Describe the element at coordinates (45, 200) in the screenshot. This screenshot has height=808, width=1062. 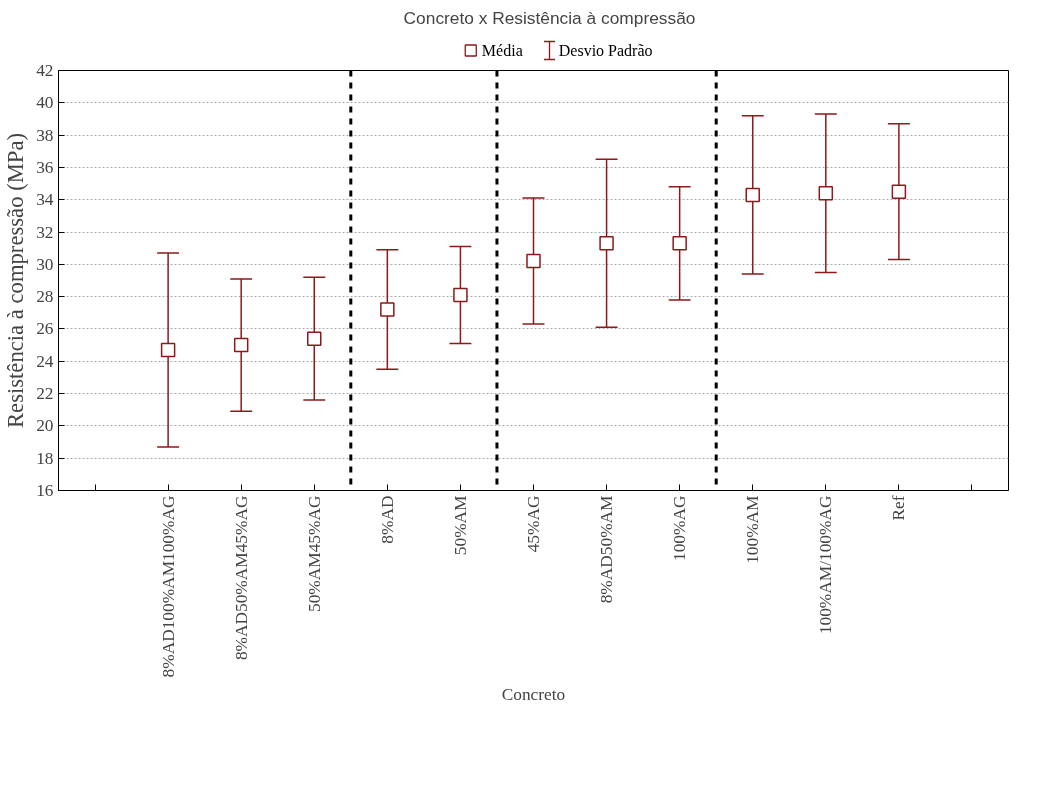
I see `y-tick-label: 34` at that location.